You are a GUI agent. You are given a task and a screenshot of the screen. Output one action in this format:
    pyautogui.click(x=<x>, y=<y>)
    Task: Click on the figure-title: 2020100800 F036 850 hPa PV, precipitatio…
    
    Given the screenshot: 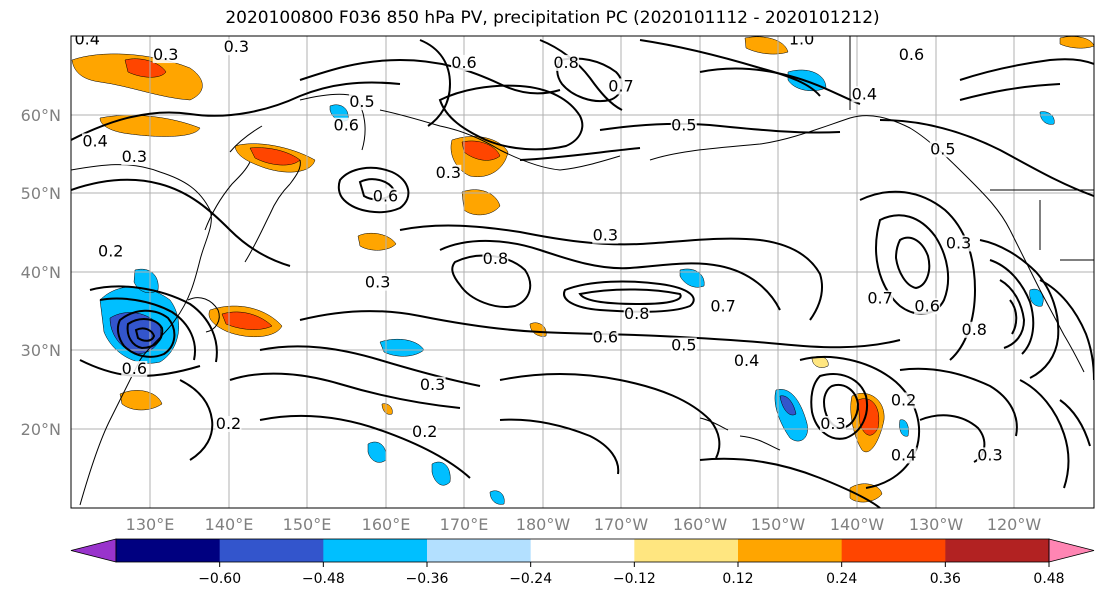 What is the action you would take?
    pyautogui.click(x=552, y=18)
    